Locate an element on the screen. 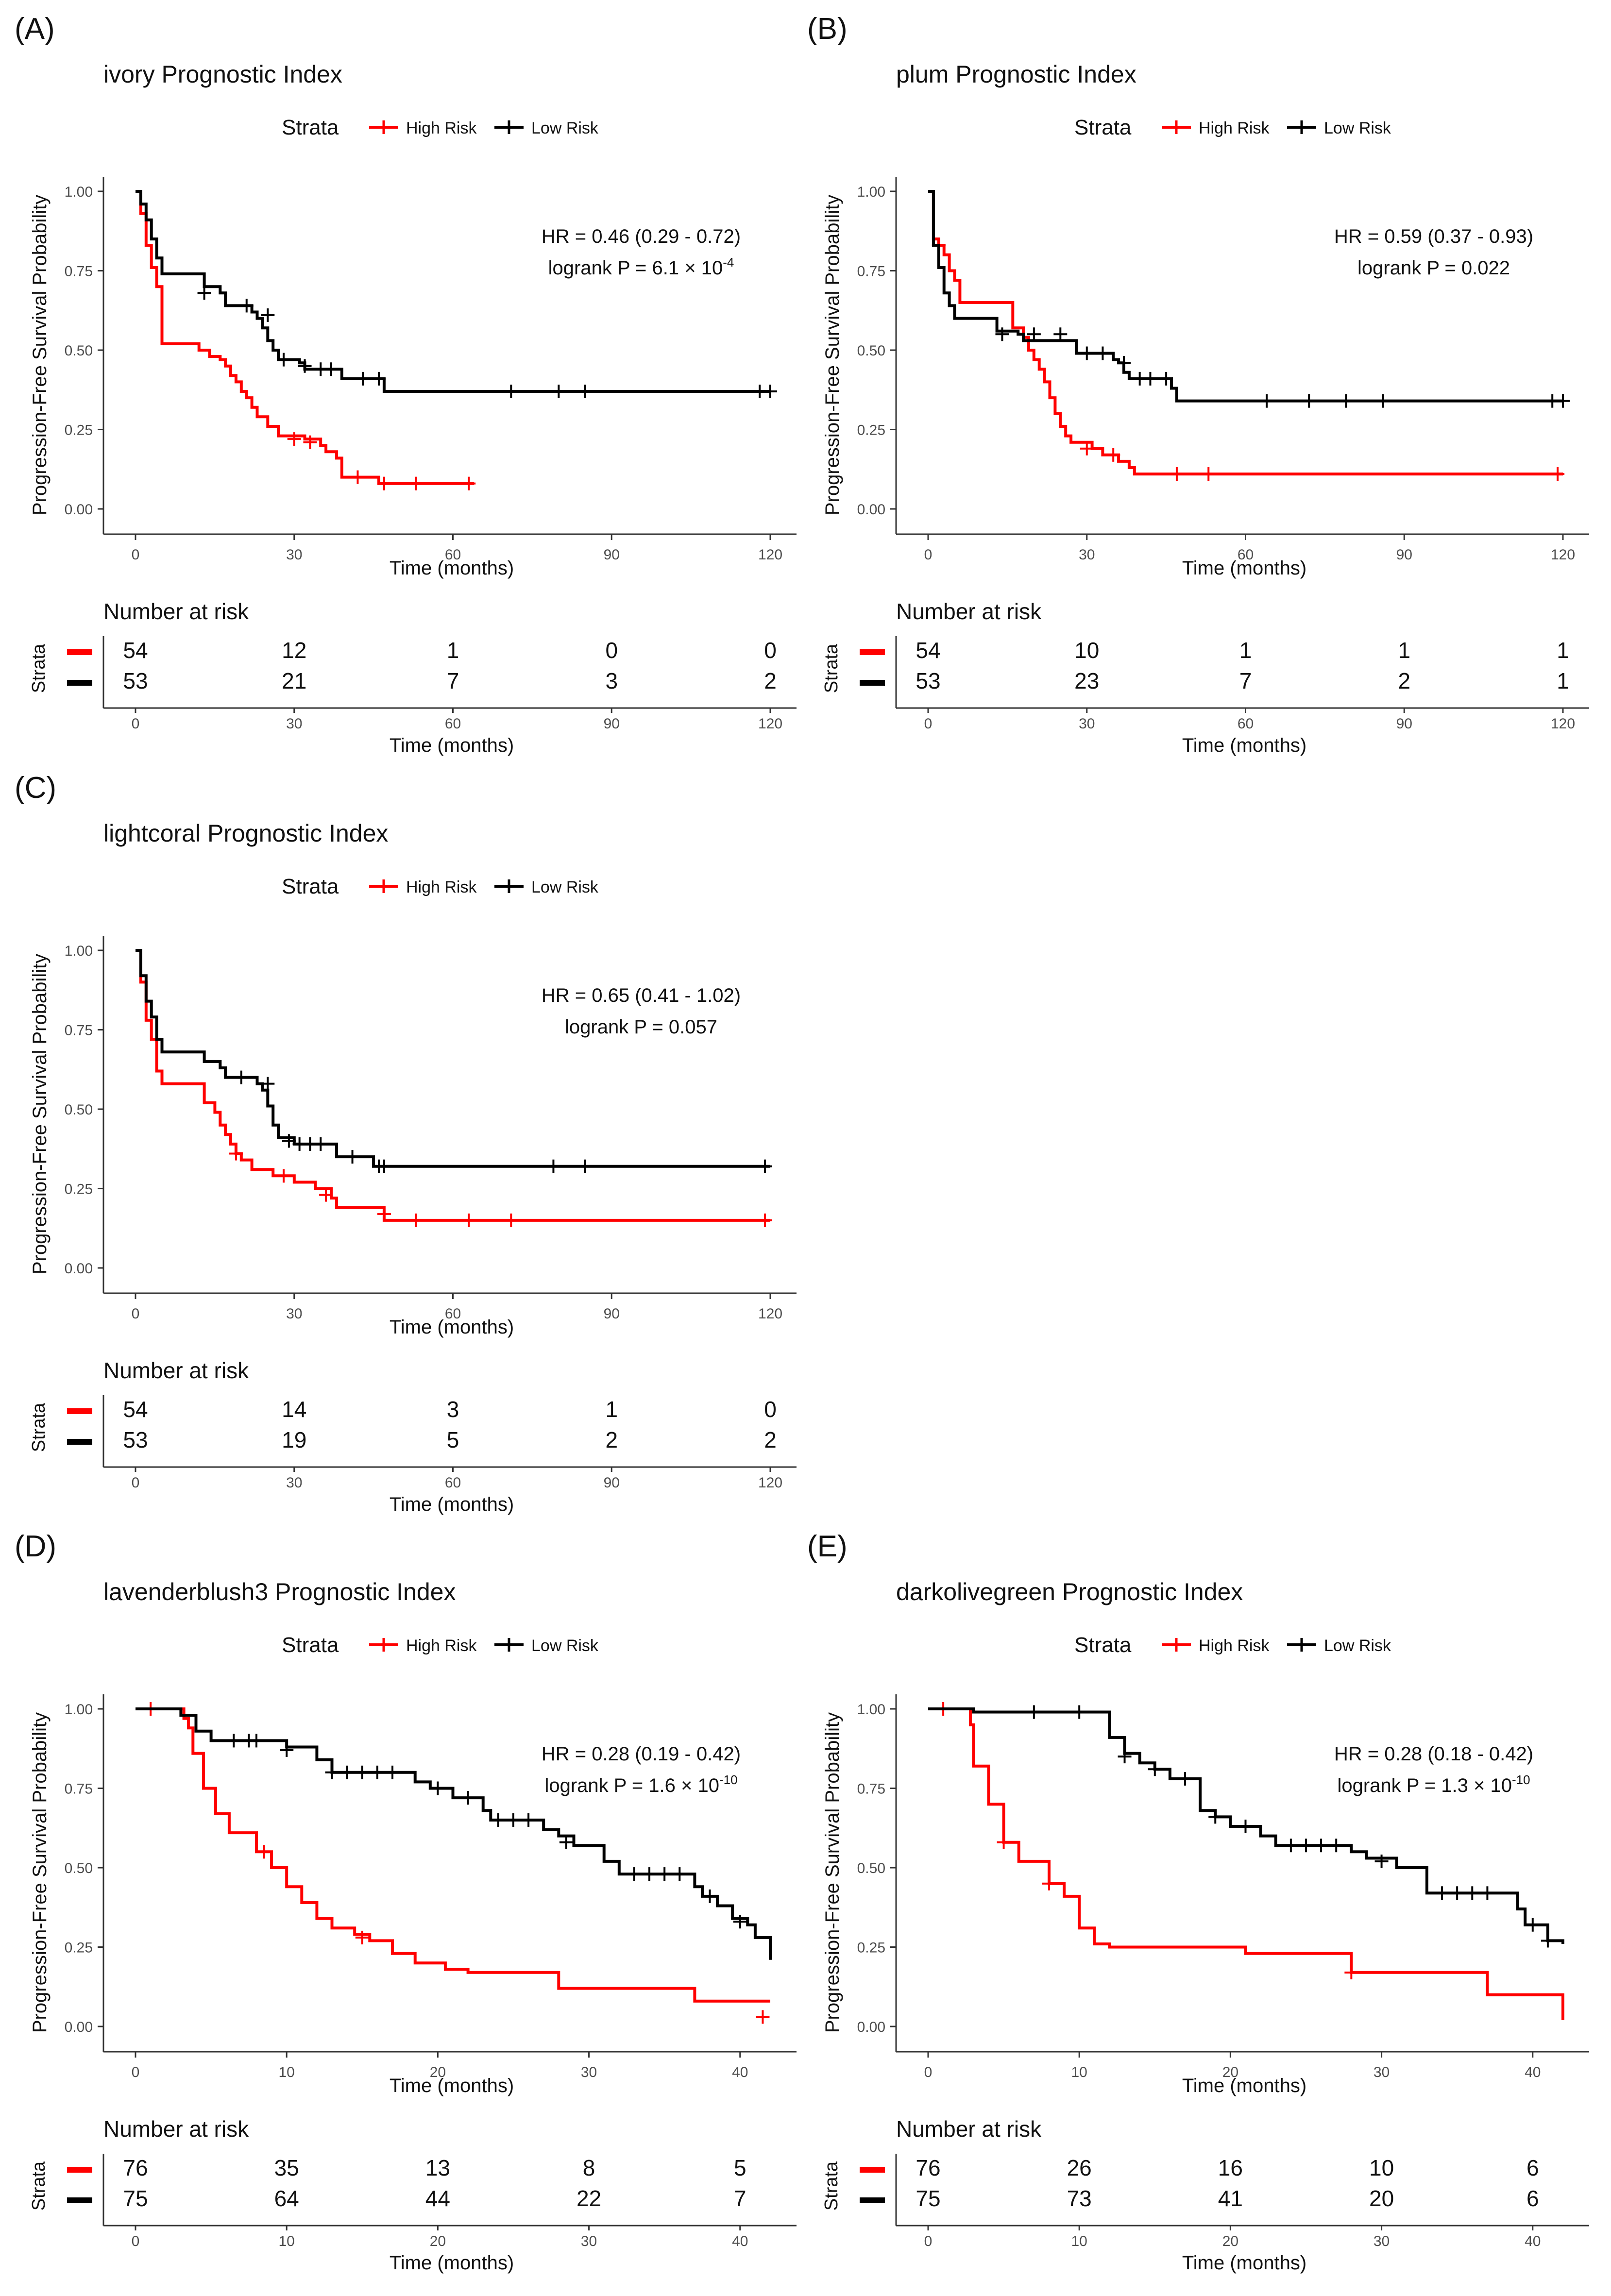 The image size is (1611, 2296). risk-count-high: 10 is located at coordinates (1381, 2167).